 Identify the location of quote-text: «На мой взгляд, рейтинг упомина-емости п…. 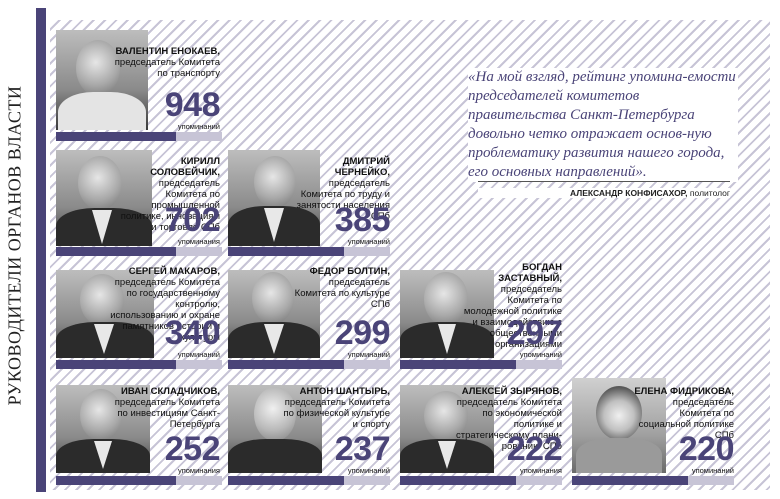
(603, 125).